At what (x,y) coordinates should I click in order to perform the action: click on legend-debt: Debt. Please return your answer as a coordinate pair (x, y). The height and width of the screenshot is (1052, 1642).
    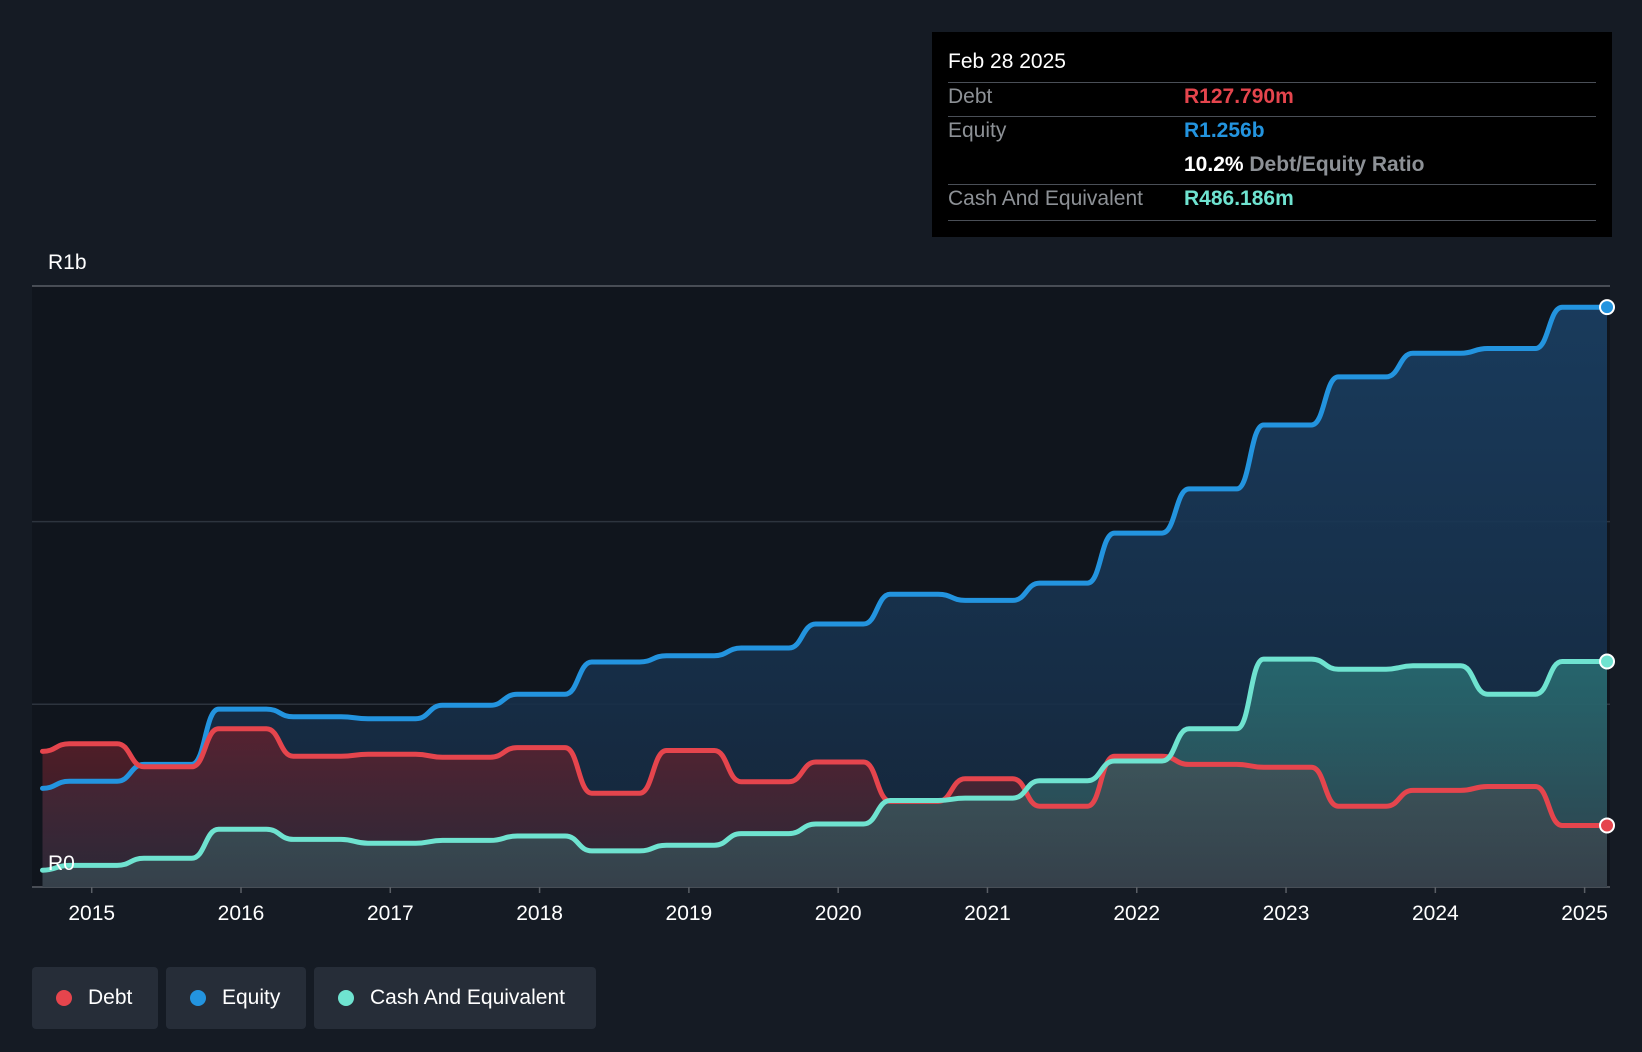
    Looking at the image, I should click on (95, 998).